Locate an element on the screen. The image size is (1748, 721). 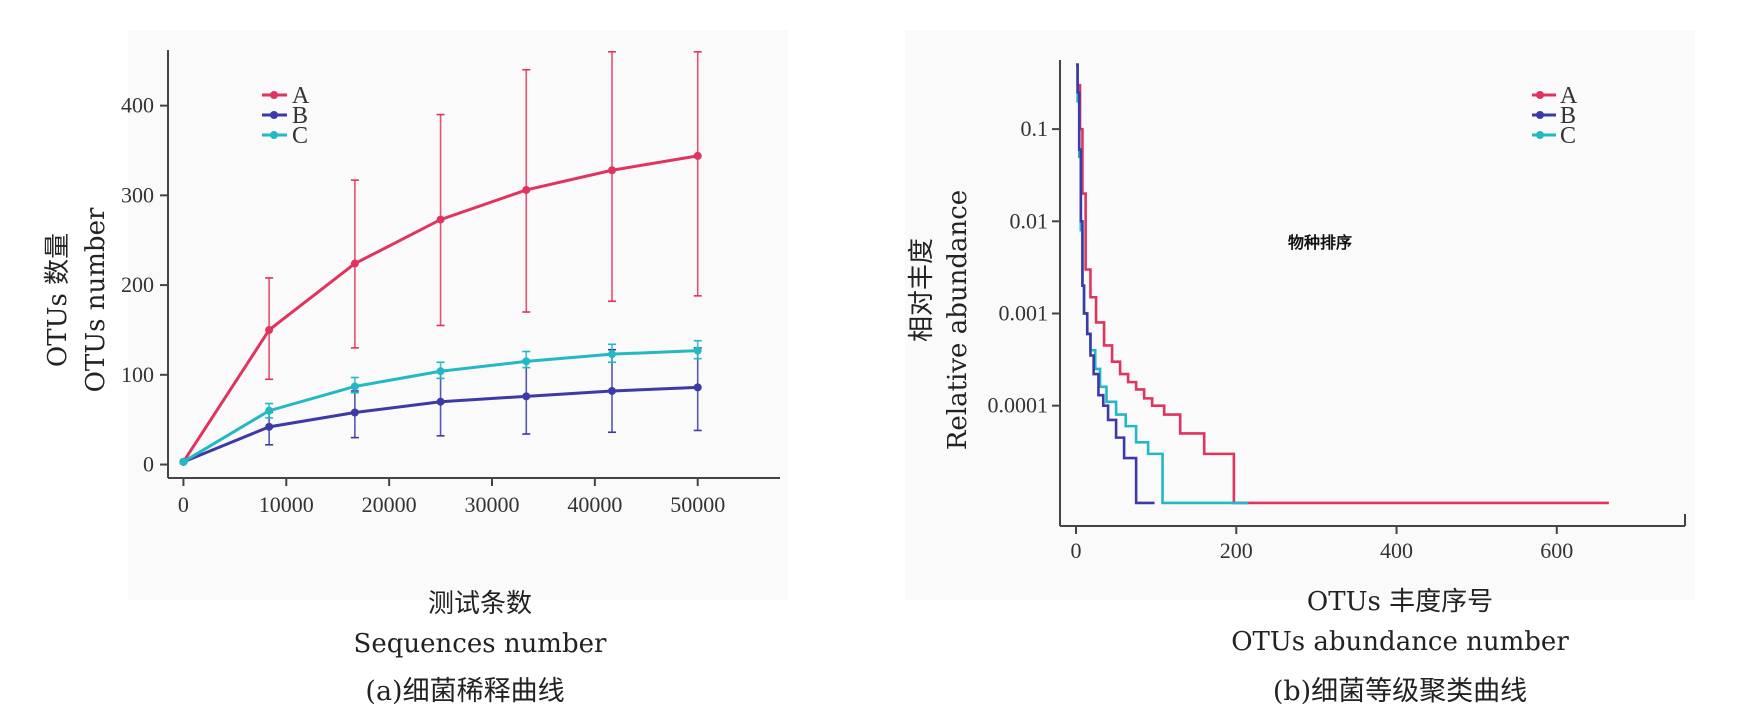
panel-a-caption: (a)细菌稀释曲线 is located at coordinates (464, 691).